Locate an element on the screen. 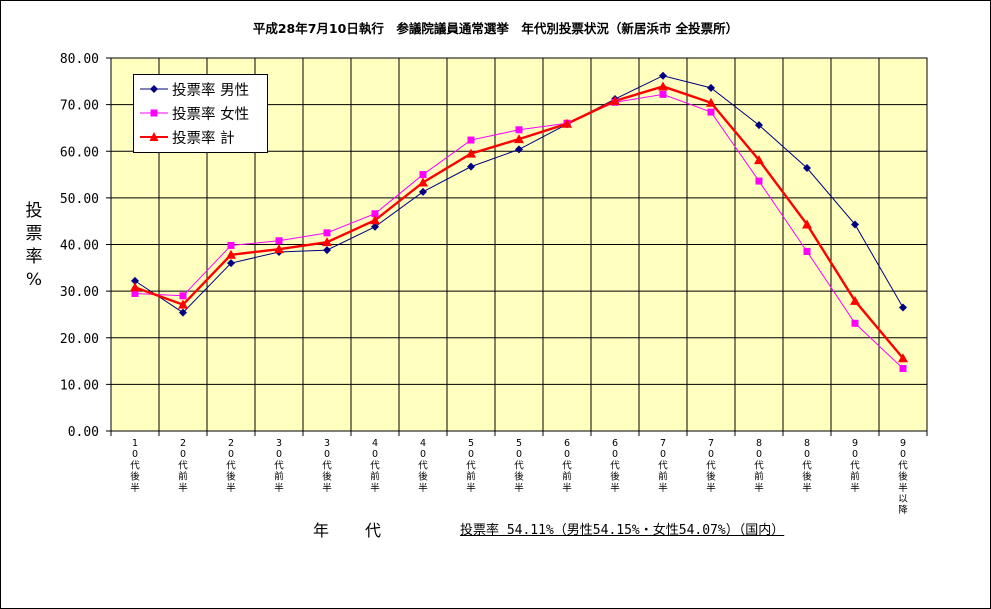 The width and height of the screenshot is (991, 609). legend-item-total: 投票率 計 is located at coordinates (202, 137).